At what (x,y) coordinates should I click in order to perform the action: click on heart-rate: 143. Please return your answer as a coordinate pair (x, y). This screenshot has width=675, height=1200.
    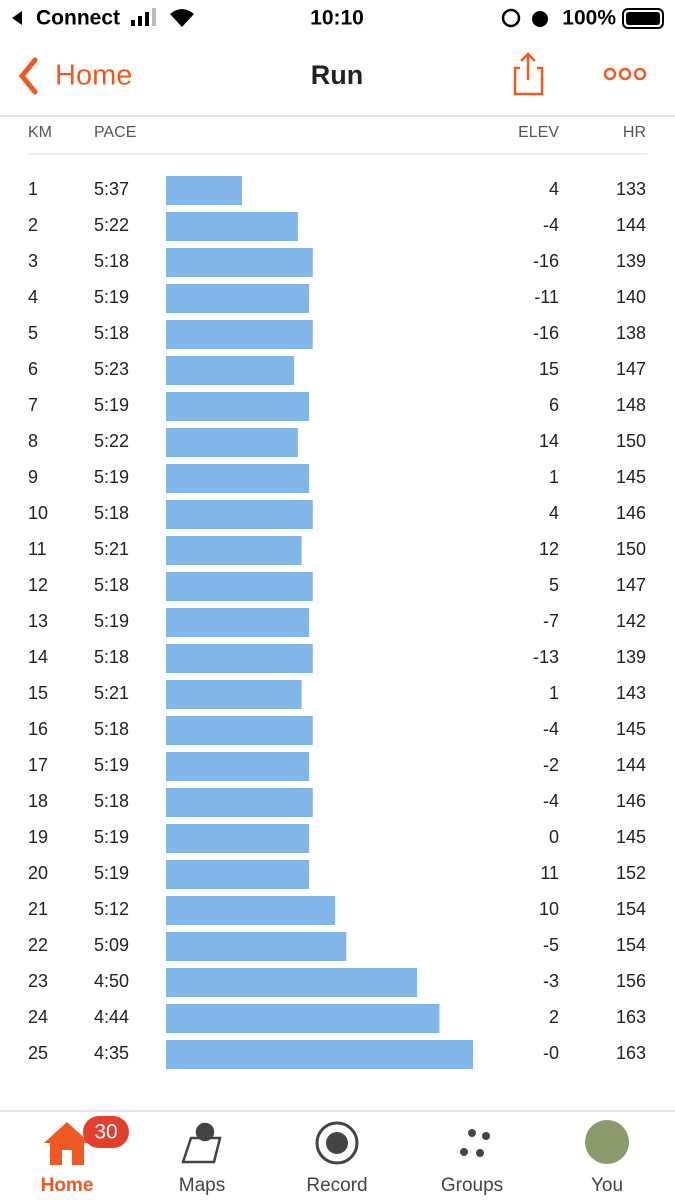
    Looking at the image, I should click on (631, 693).